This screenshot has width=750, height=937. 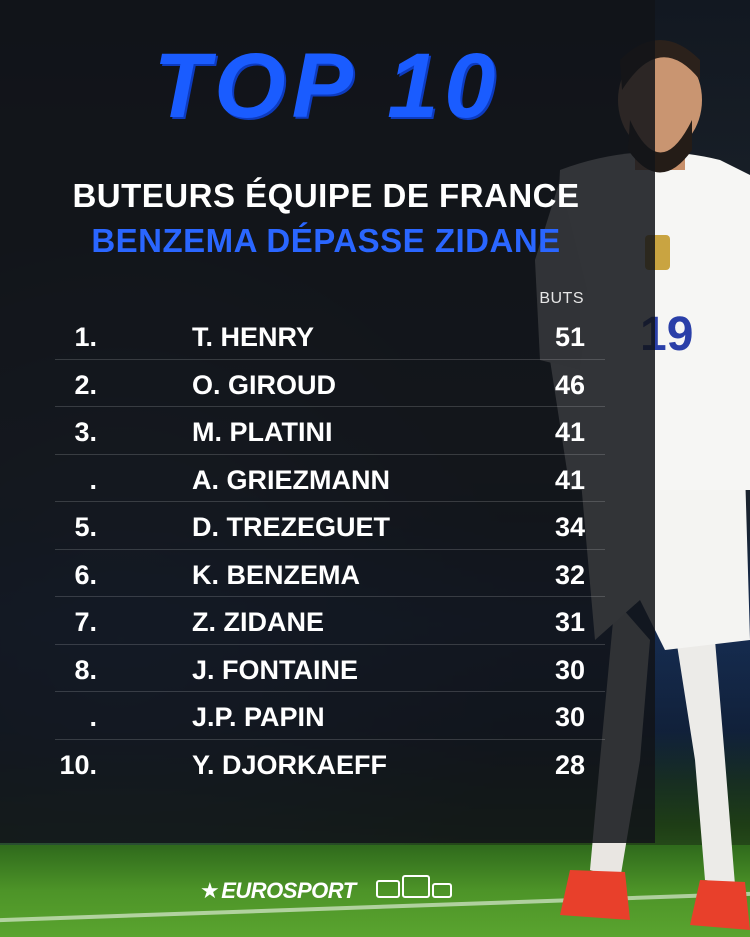 What do you see at coordinates (85, 527) in the screenshot?
I see `rank: 5.` at bounding box center [85, 527].